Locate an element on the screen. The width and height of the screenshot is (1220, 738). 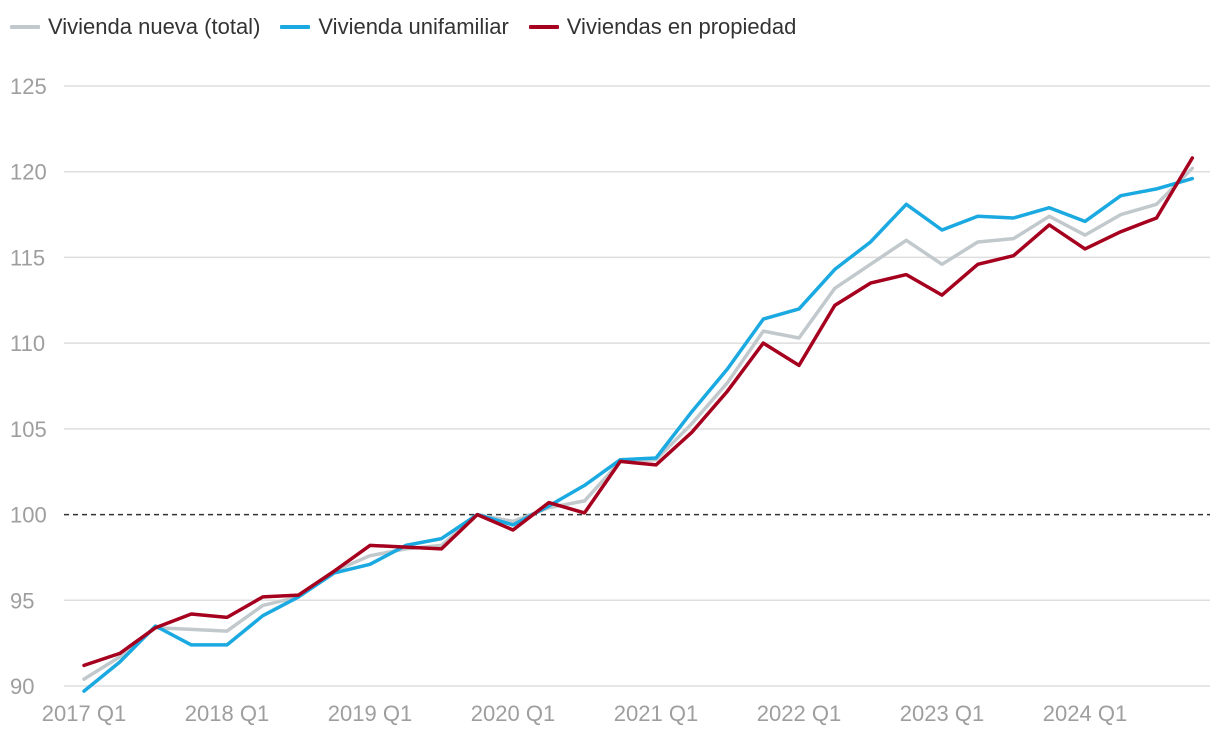
legend-label-propiedad: Viviendas en propiedad is located at coordinates (681, 26).